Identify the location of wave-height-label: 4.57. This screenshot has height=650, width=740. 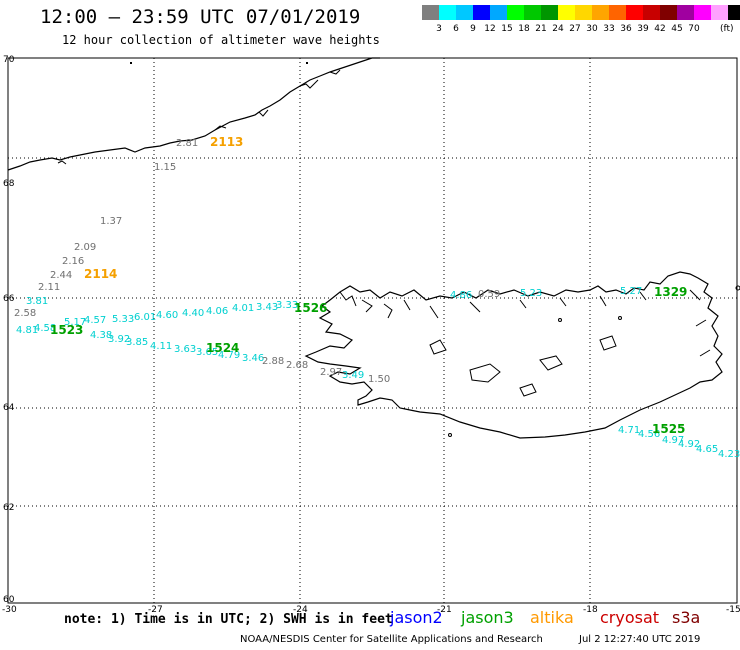
(95, 320).